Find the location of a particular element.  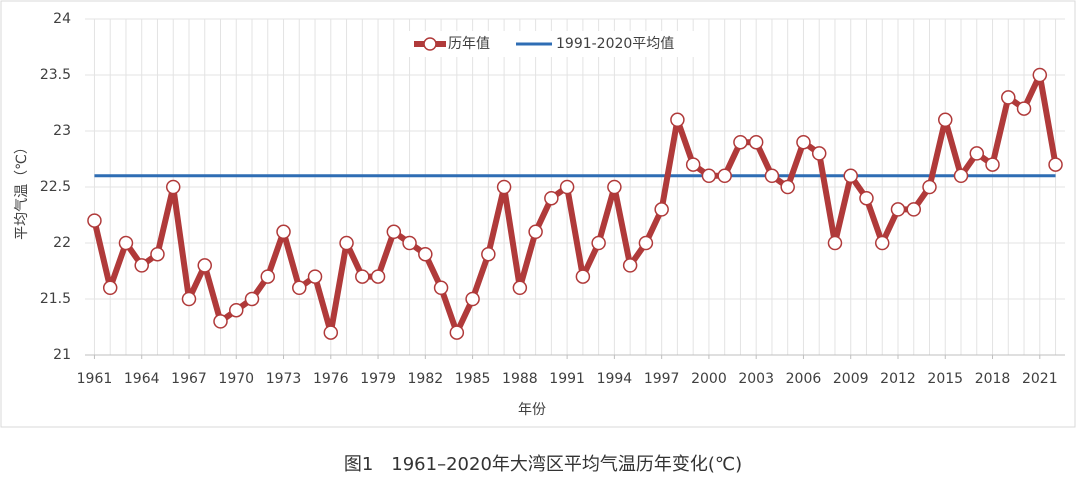

x-tick-label: 2003 is located at coordinates (756, 379).